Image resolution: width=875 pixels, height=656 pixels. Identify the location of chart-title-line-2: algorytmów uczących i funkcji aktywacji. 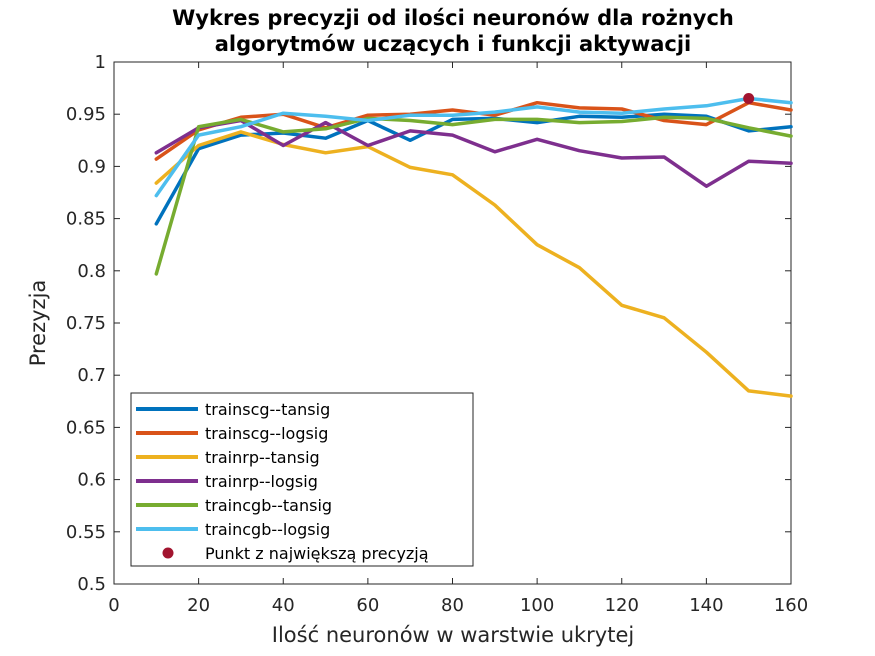
(453, 44).